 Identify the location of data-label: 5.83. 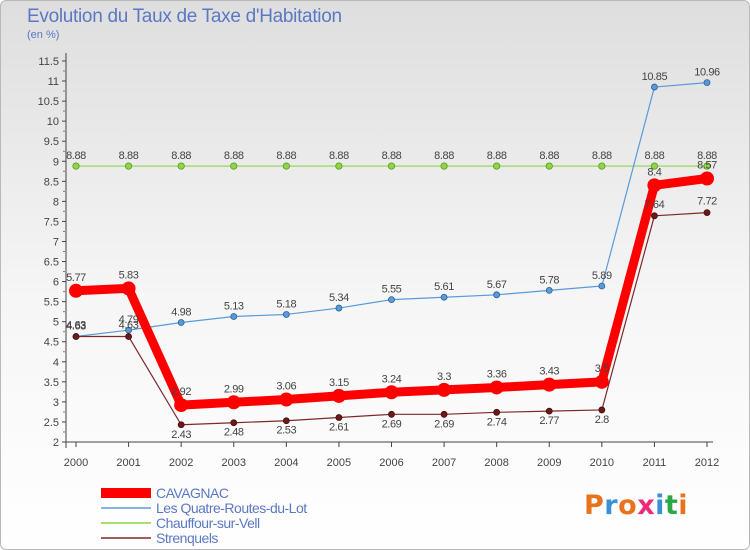
(129, 275).